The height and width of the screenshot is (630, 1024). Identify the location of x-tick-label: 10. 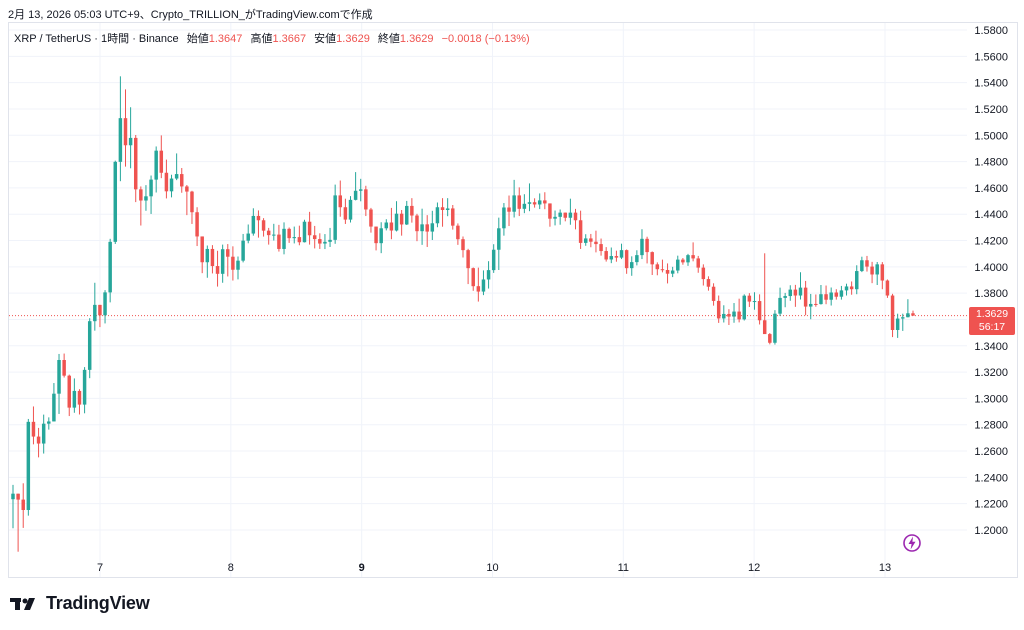
(492, 568).